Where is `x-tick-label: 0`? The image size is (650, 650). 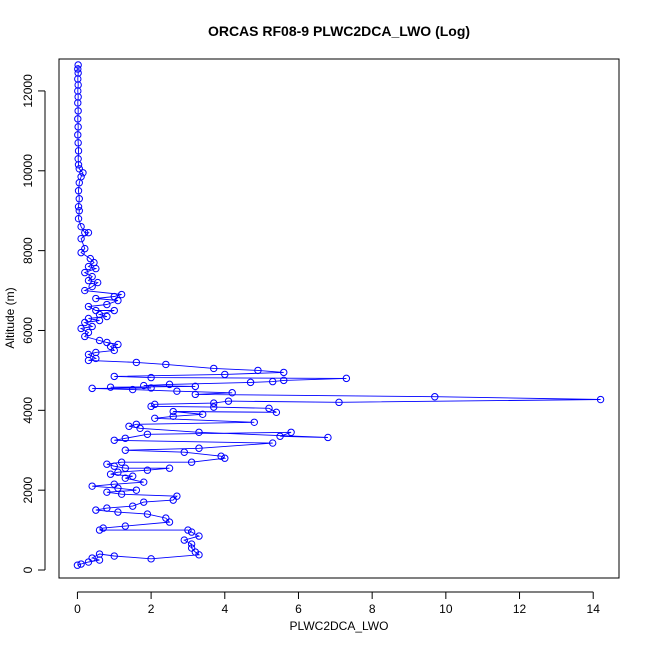
x-tick-label: 0 is located at coordinates (77, 609).